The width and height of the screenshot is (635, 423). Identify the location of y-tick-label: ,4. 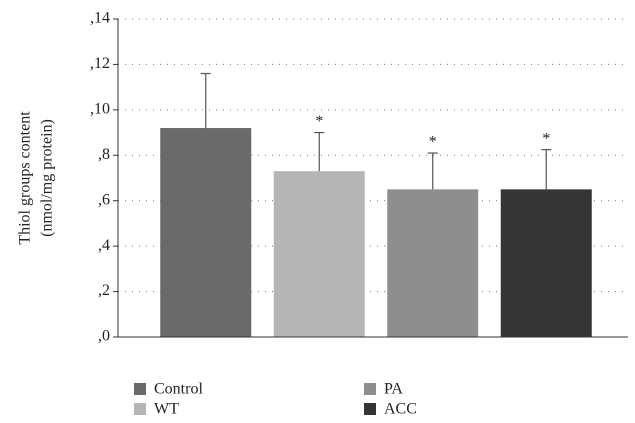
(104, 245).